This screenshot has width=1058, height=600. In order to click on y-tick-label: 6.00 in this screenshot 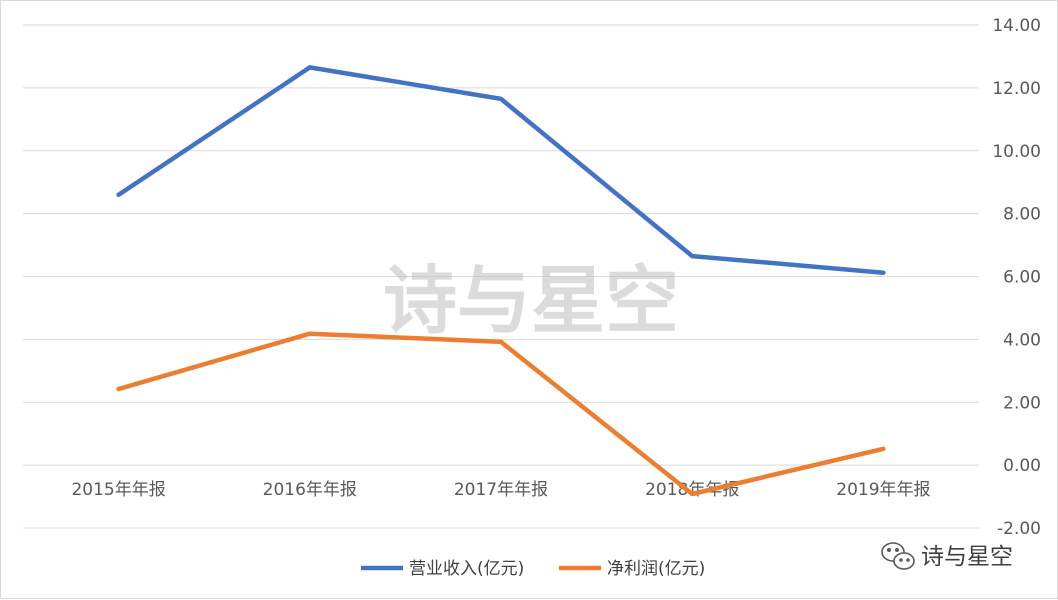, I will do `click(1022, 278)`.